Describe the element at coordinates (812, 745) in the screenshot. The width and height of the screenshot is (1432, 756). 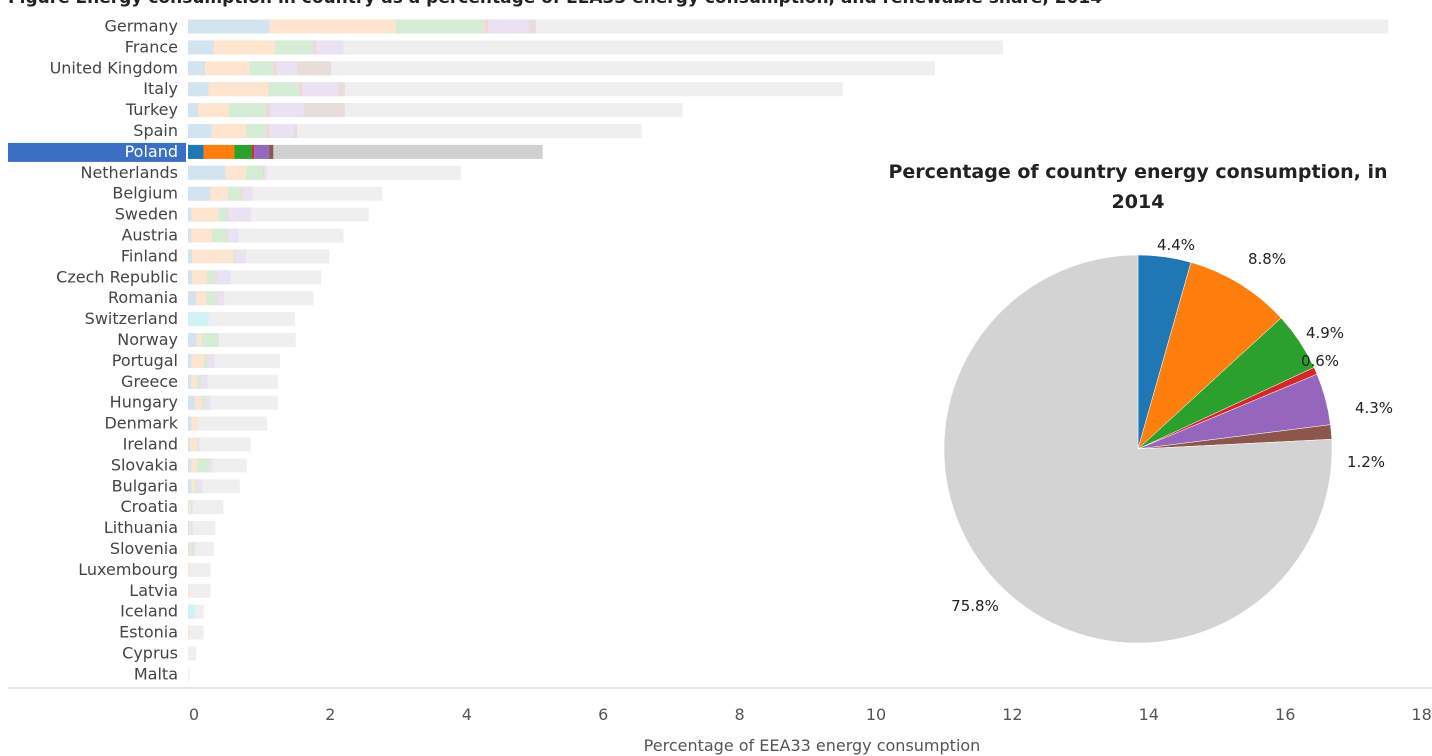
I see `x-axis-label: Percentage of EEA33 energy consumption` at that location.